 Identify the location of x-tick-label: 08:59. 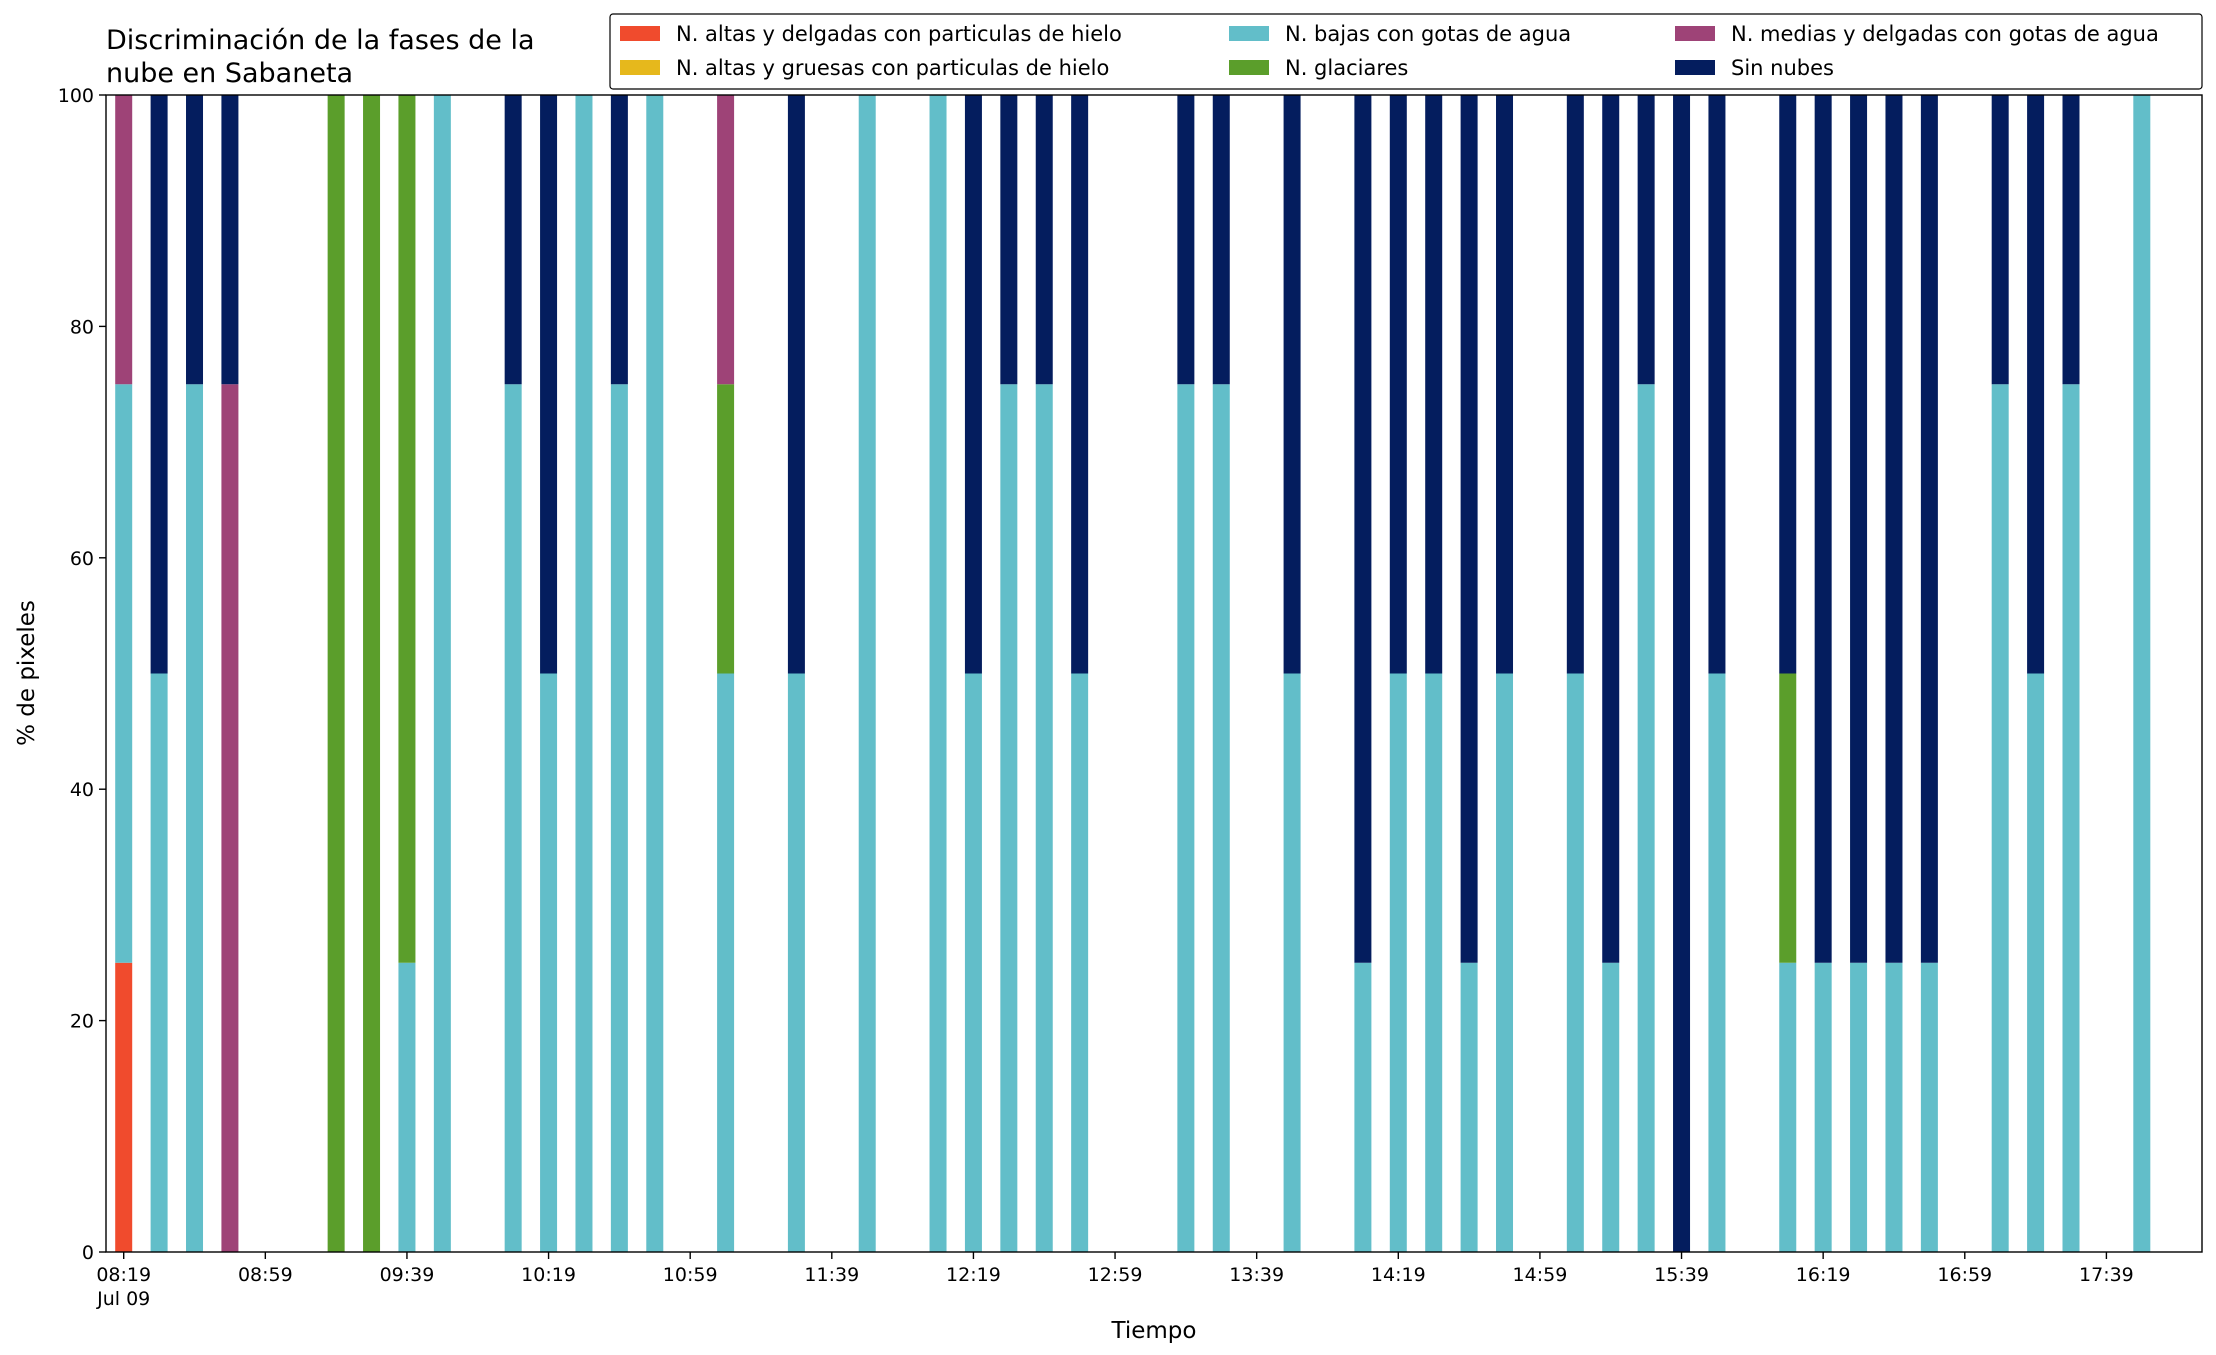
(265, 1275).